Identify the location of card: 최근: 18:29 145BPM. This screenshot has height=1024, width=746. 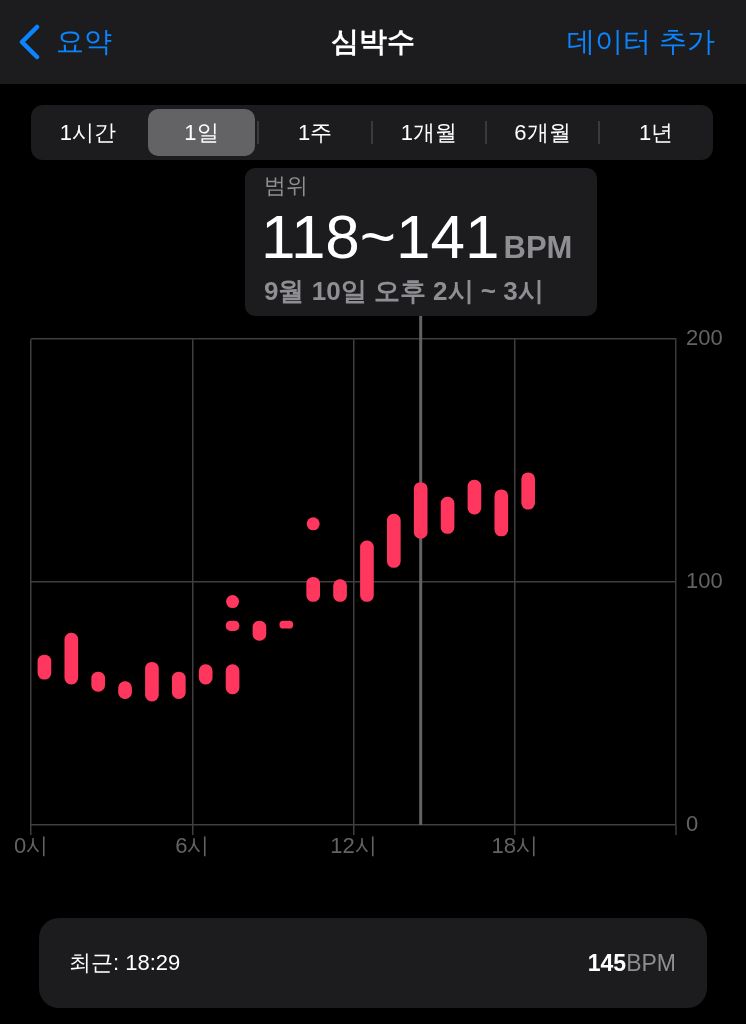
(373, 963).